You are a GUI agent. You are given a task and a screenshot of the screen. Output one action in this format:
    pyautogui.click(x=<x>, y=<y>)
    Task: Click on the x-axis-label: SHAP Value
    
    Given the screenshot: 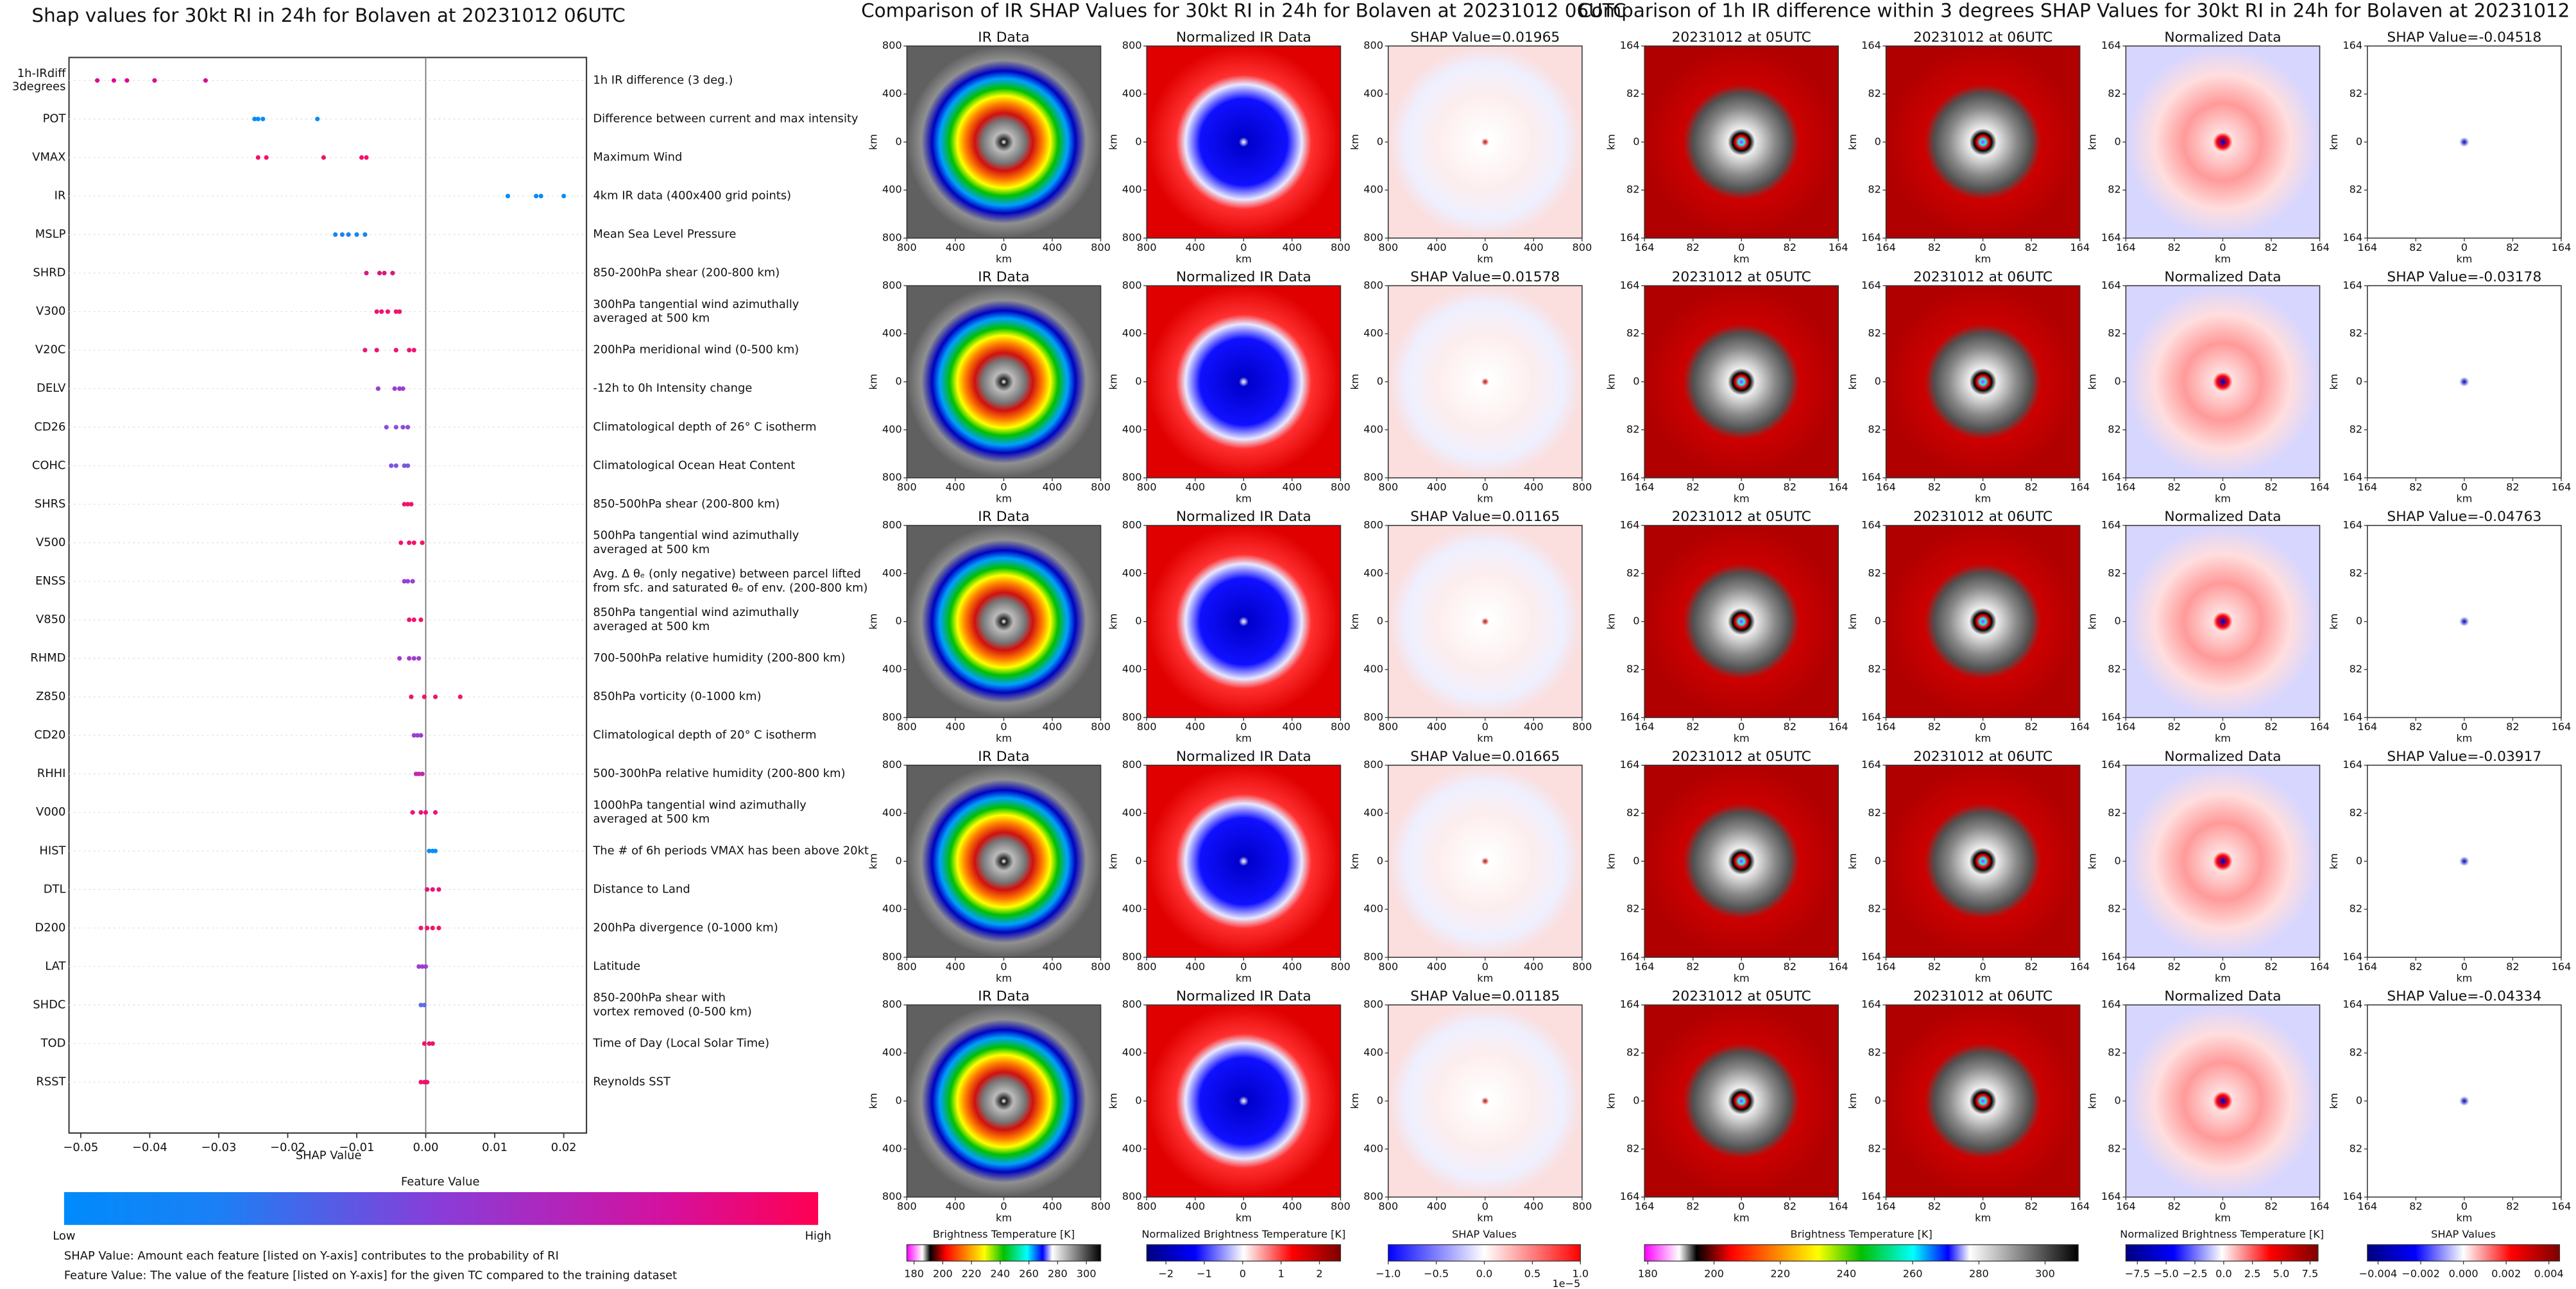 What is the action you would take?
    pyautogui.click(x=329, y=1156)
    